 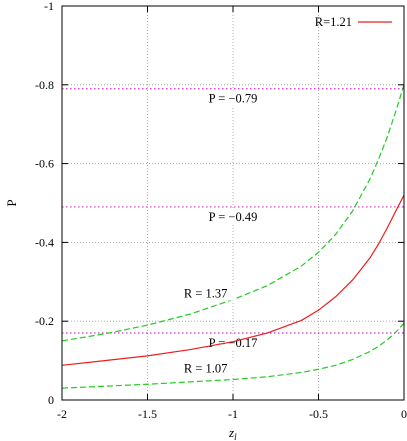 I want to click on y-tick-label: -0.6, so click(x=44, y=164).